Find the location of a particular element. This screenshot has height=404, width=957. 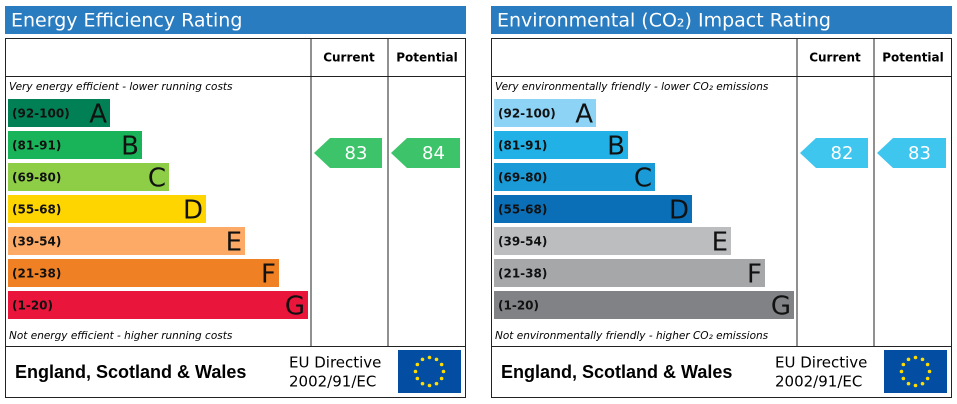

panel-title: Environmental (CO₂) Impact Rating is located at coordinates (664, 21).